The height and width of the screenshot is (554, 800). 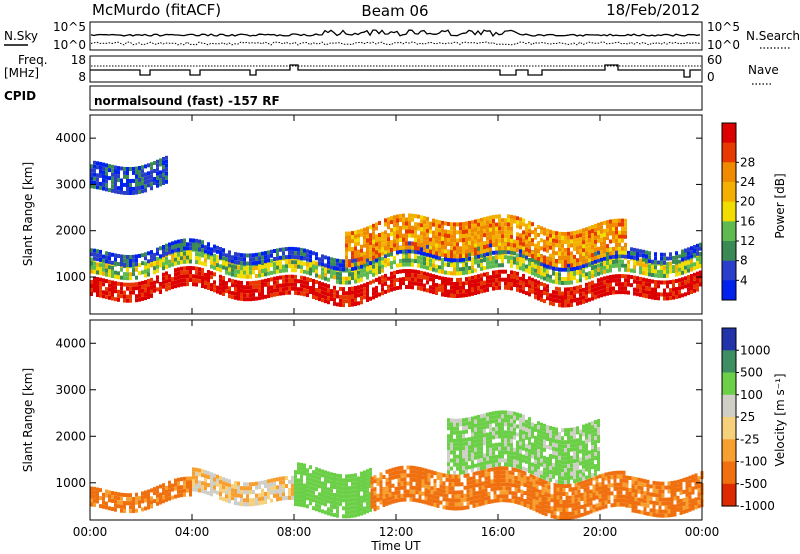 I want to click on colorbar-swatch, so click(x=729, y=290).